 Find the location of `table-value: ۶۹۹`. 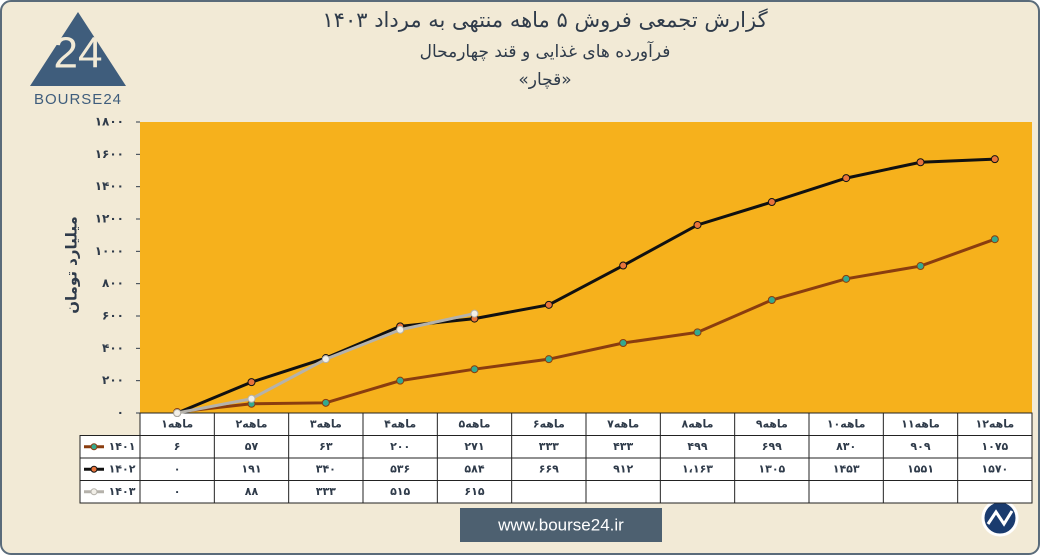

table-value: ۶۹۹ is located at coordinates (772, 446).